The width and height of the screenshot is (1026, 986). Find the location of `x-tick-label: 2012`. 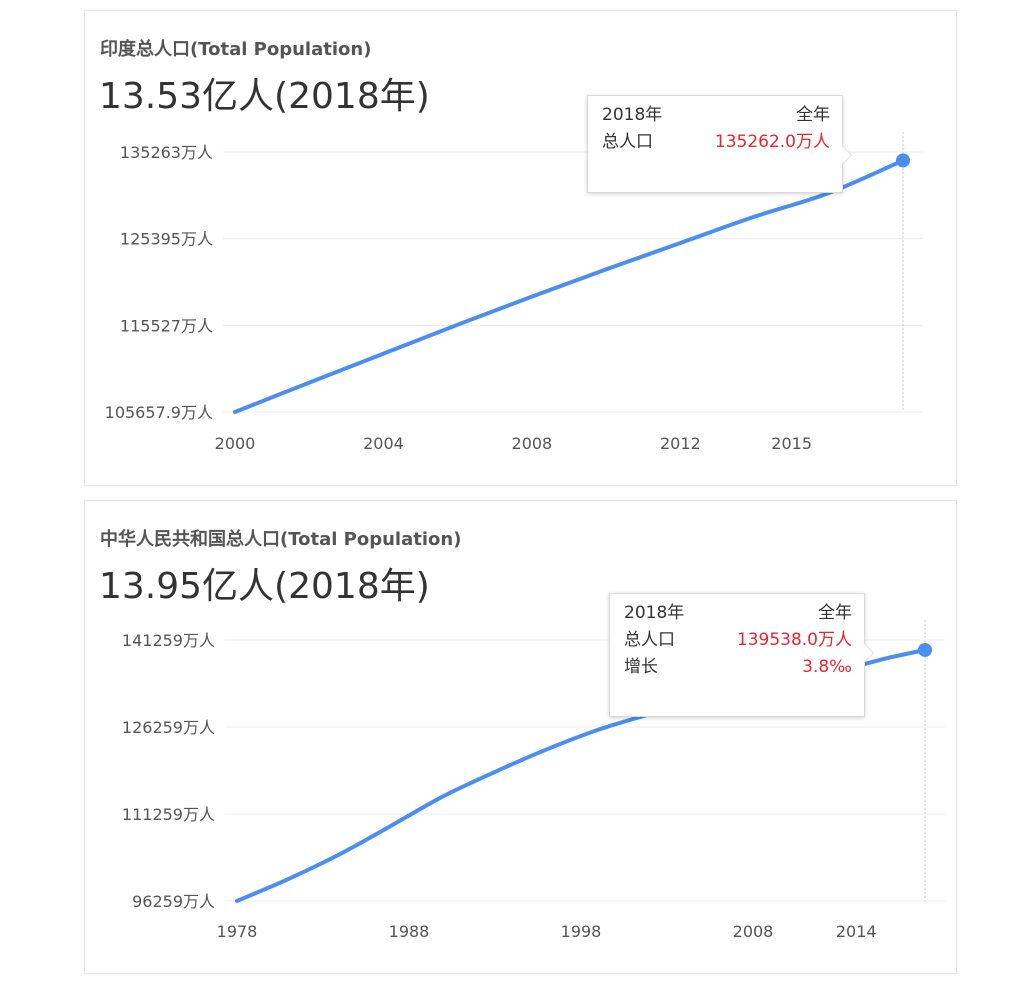

x-tick-label: 2012 is located at coordinates (680, 443).